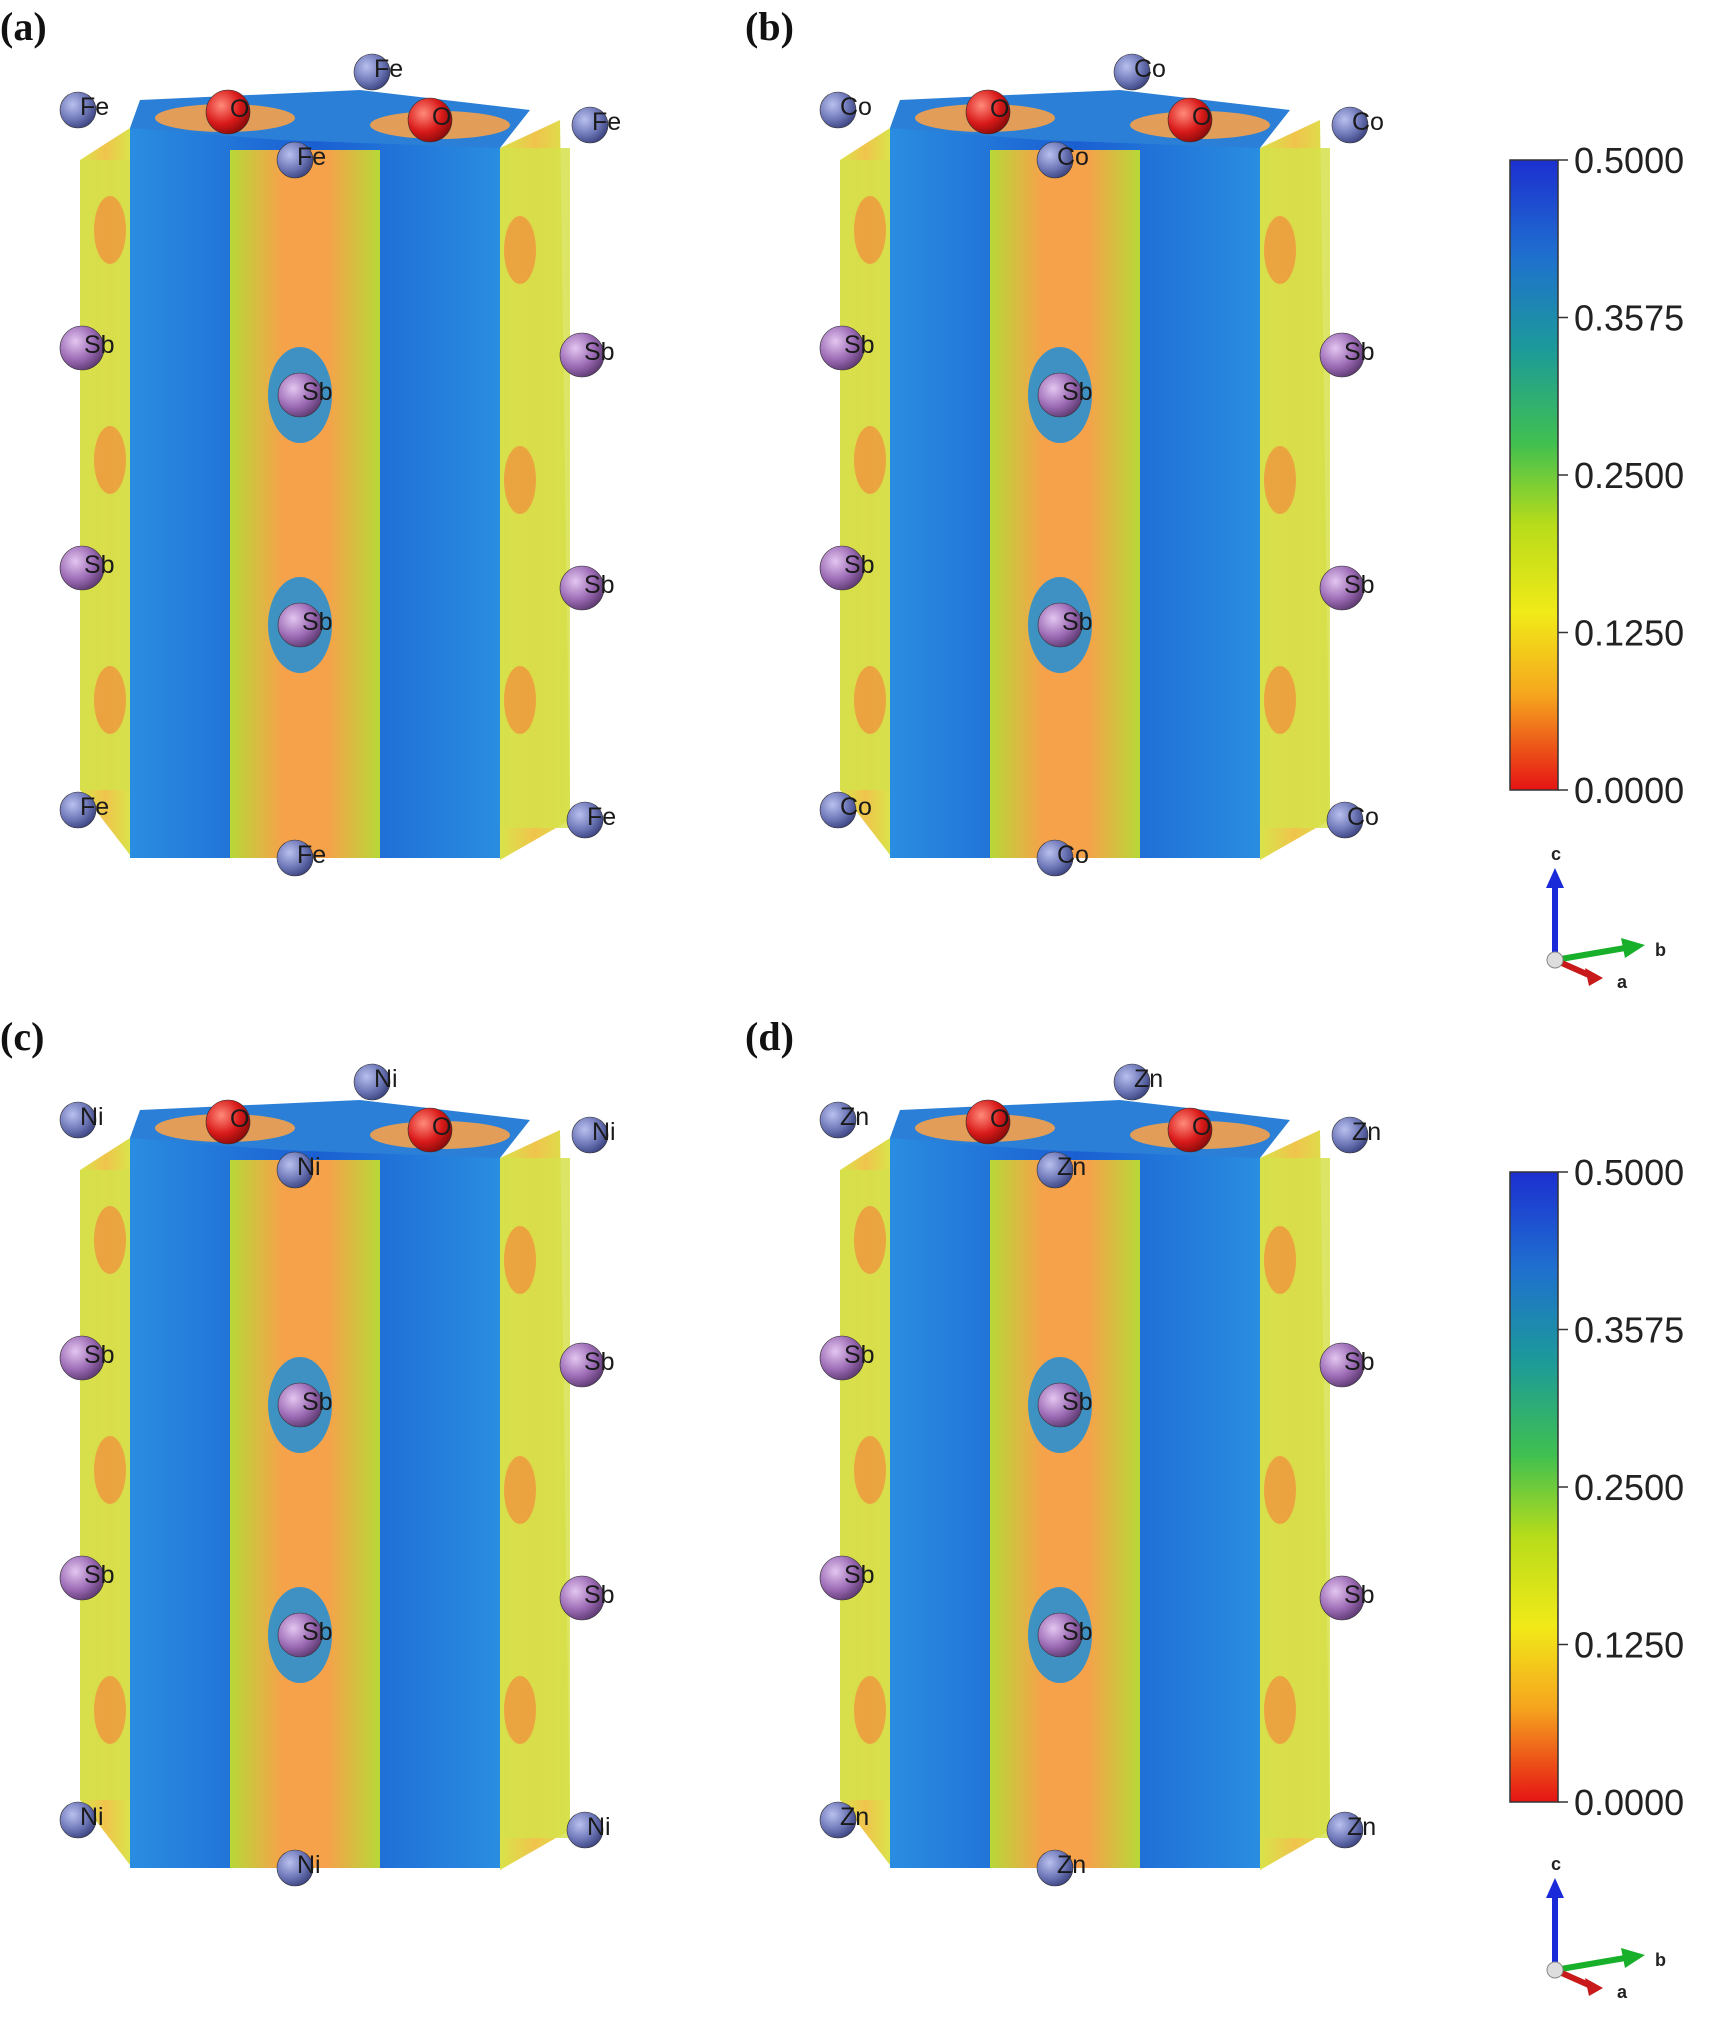  Describe the element at coordinates (23, 26) in the screenshot. I see `panel-label: (a)` at that location.